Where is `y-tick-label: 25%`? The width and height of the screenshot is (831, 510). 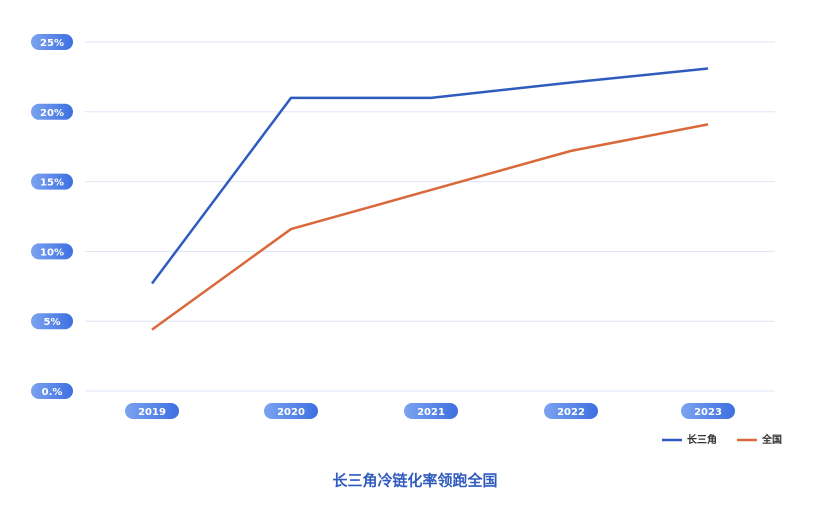 y-tick-label: 25% is located at coordinates (52, 43).